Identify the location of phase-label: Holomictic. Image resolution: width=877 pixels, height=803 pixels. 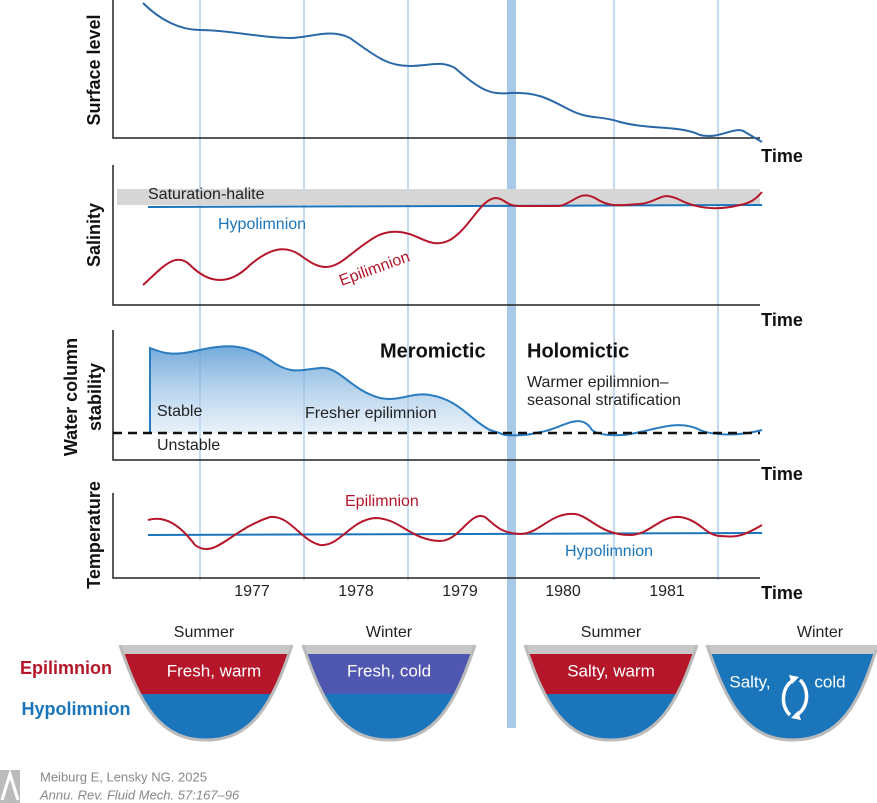
(578, 351).